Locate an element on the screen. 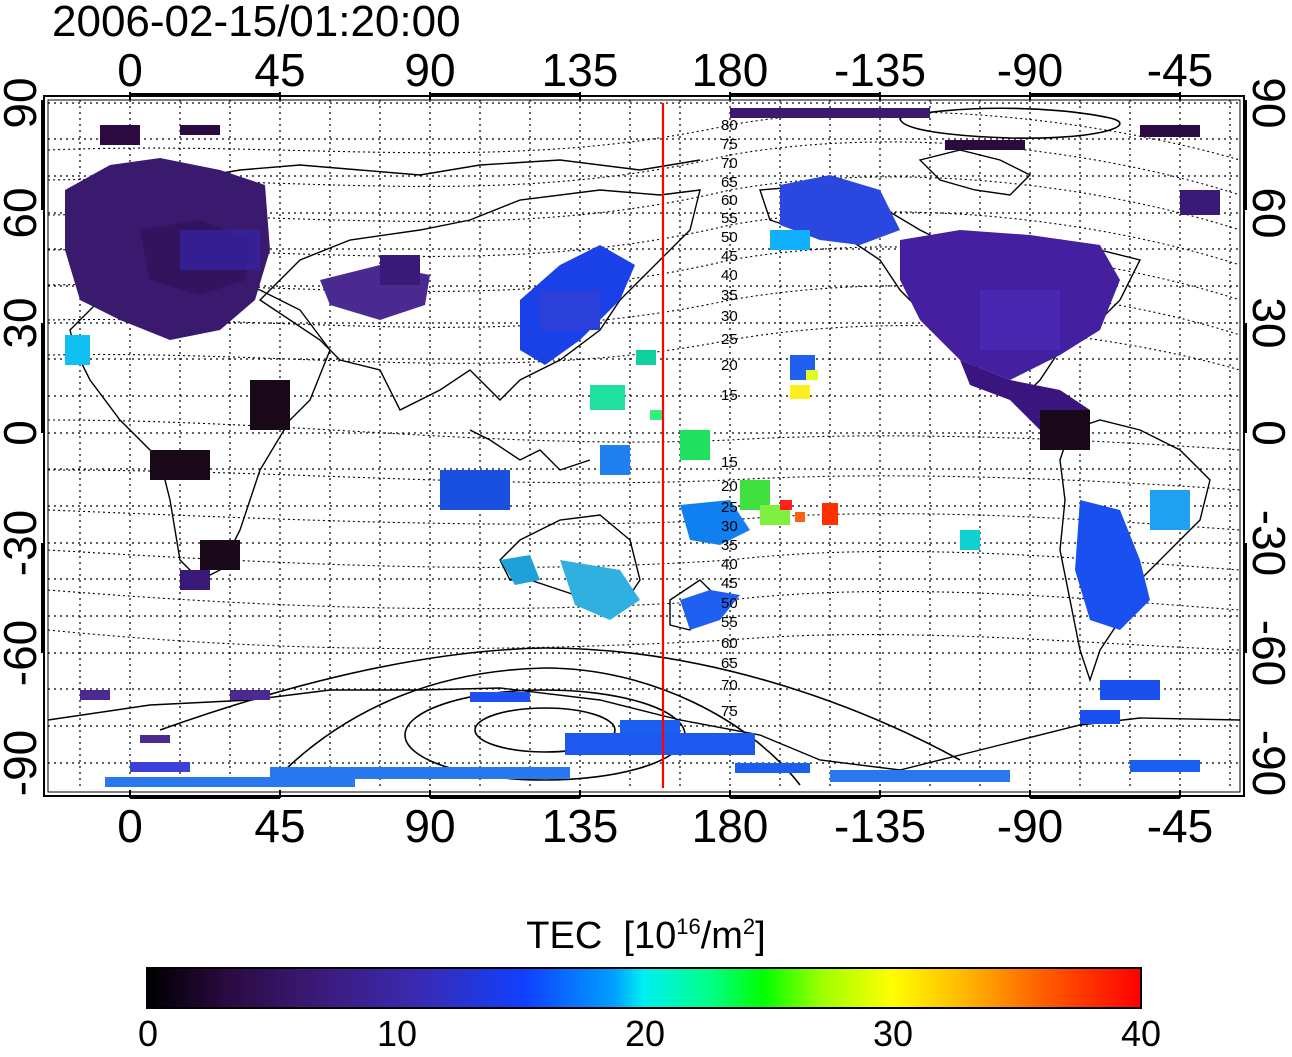 The image size is (1292, 1057). colorbar-tick-label: 0 is located at coordinates (148, 1033).